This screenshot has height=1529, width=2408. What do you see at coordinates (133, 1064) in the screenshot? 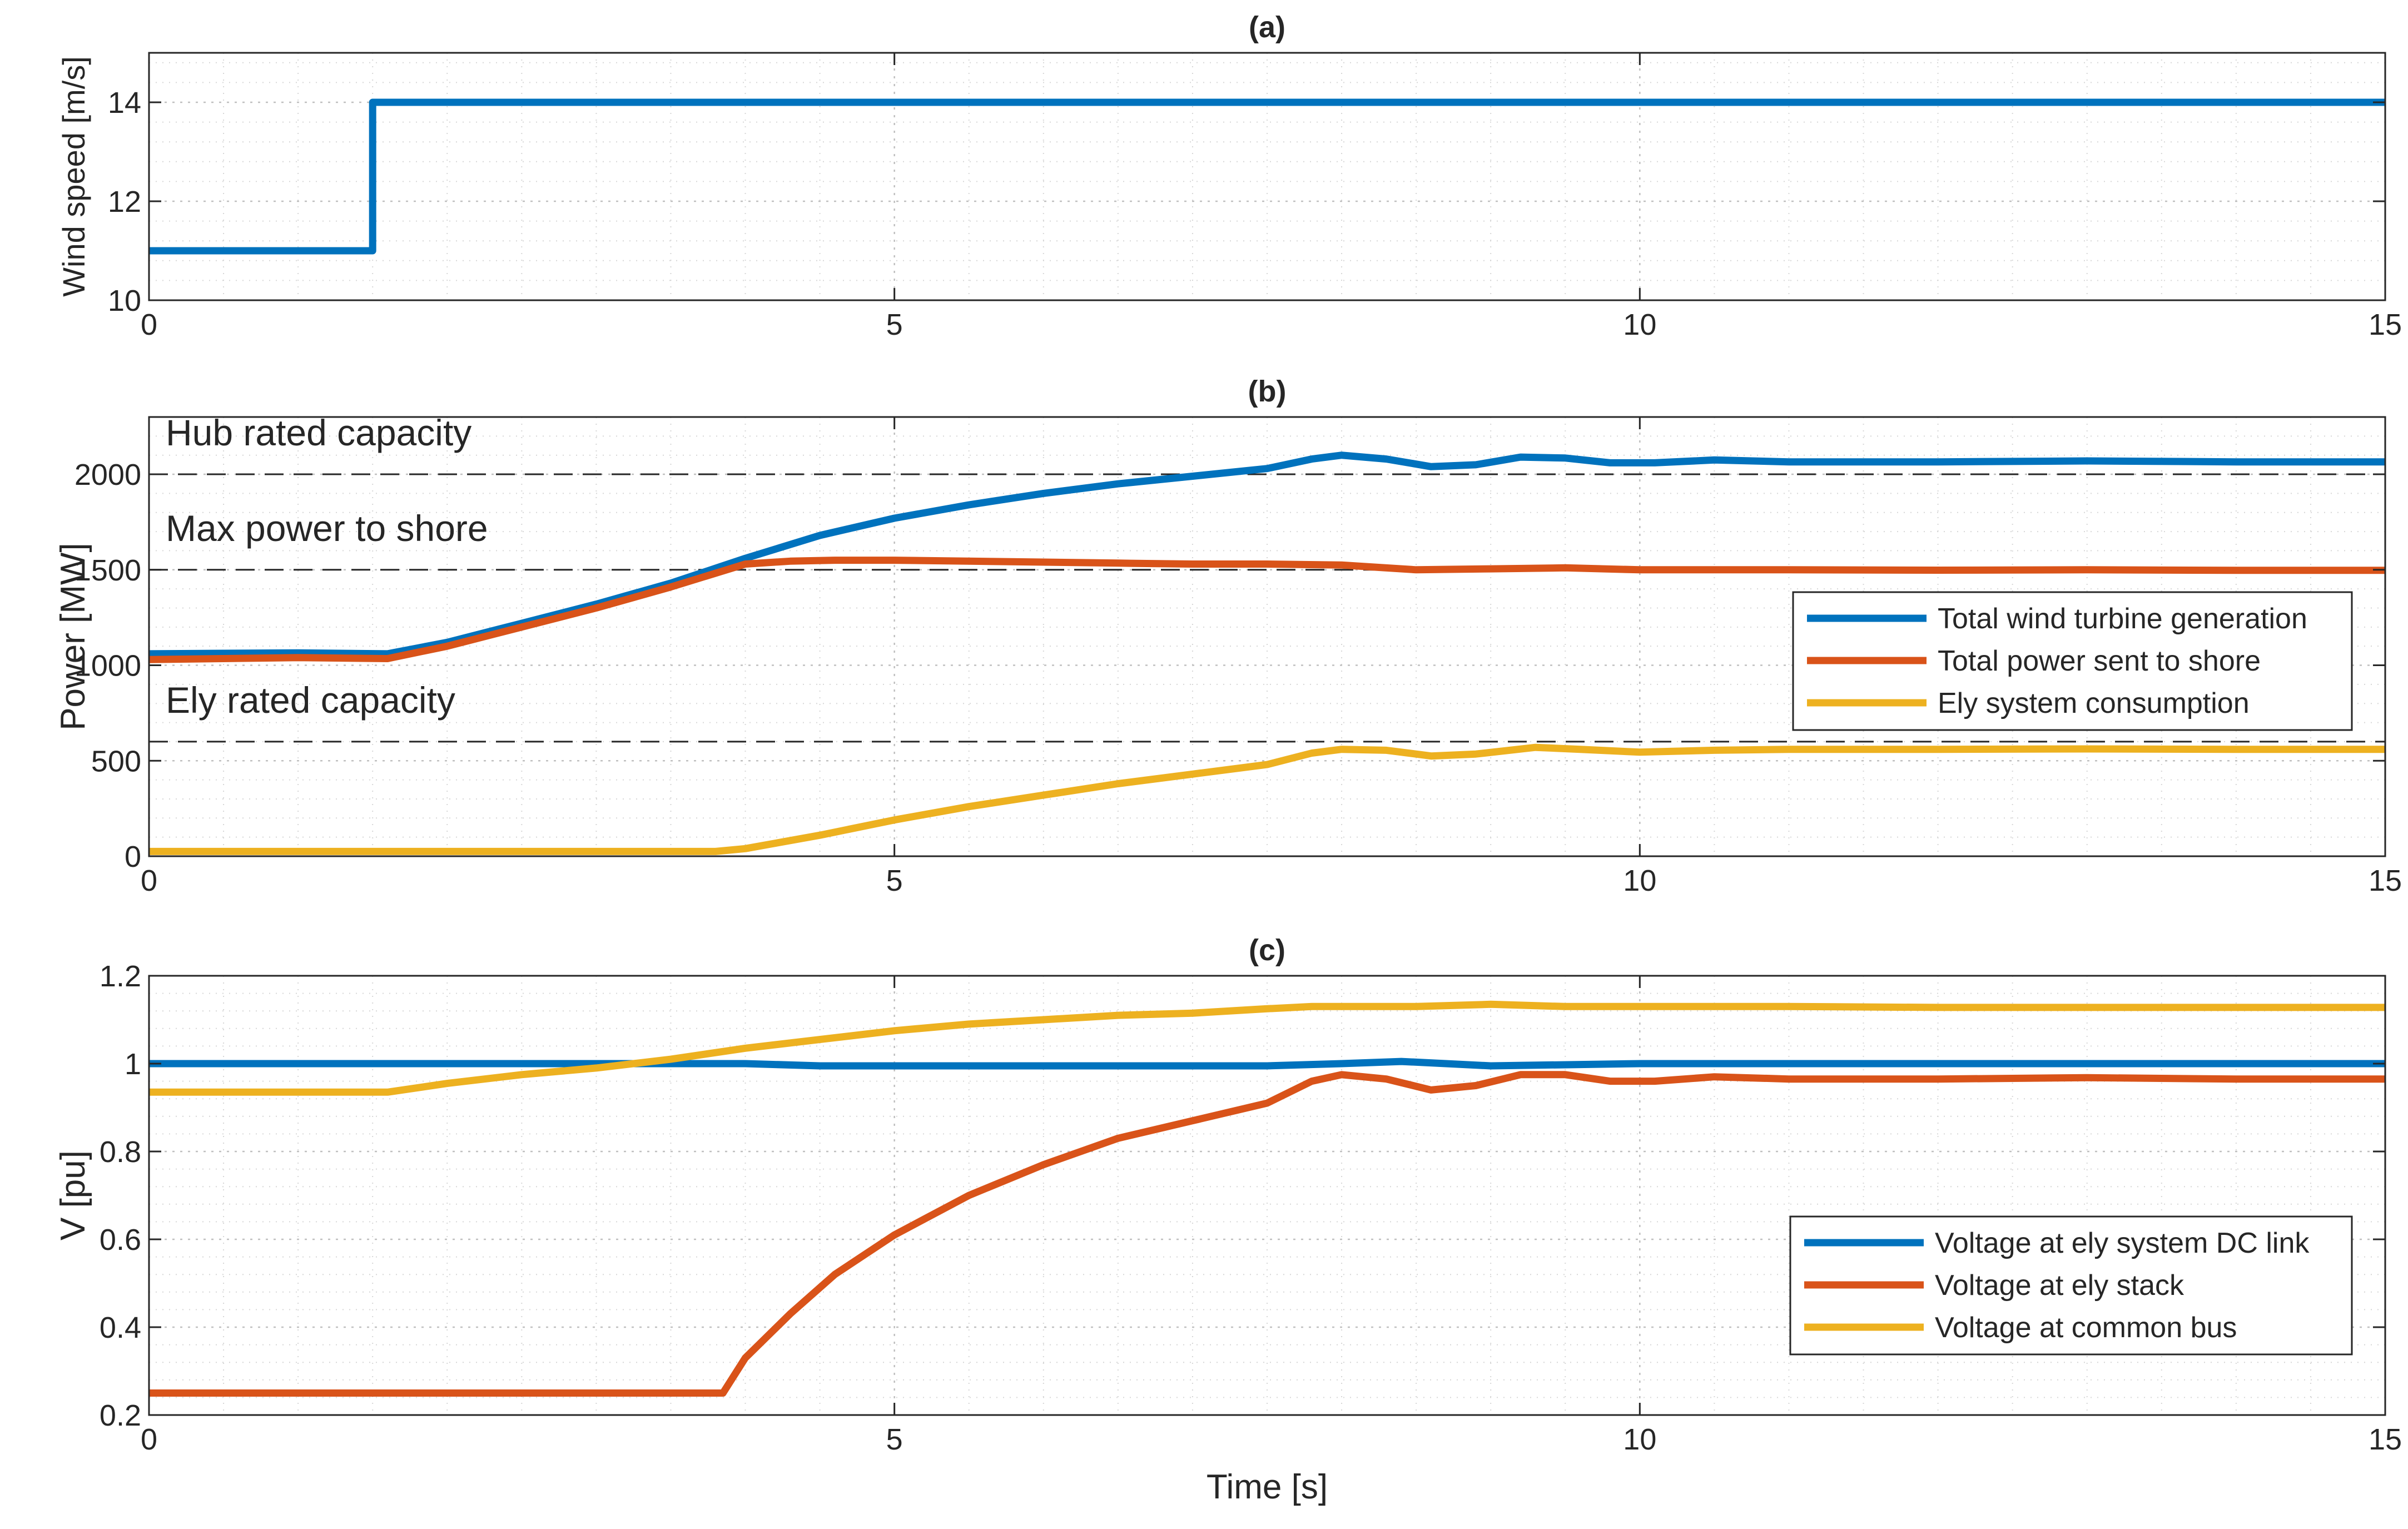
I see `y-tick-label: 1` at bounding box center [133, 1064].